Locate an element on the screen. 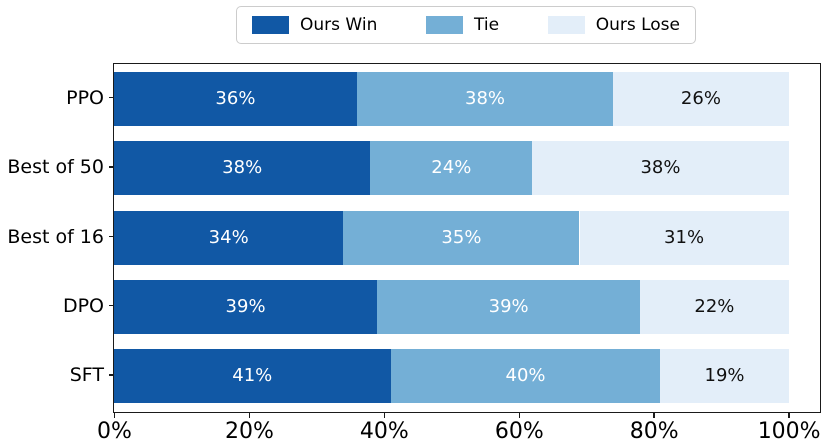 The width and height of the screenshot is (830, 445). bar-segment-tie: 35% is located at coordinates (461, 237).